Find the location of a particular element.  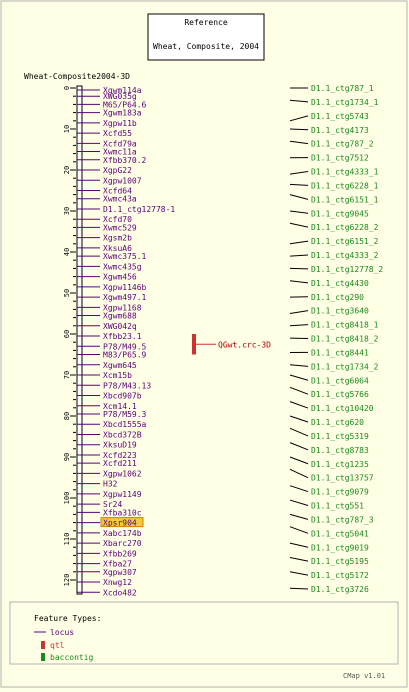

contig-label: D1.1_ctg3640 is located at coordinates (340, 311).